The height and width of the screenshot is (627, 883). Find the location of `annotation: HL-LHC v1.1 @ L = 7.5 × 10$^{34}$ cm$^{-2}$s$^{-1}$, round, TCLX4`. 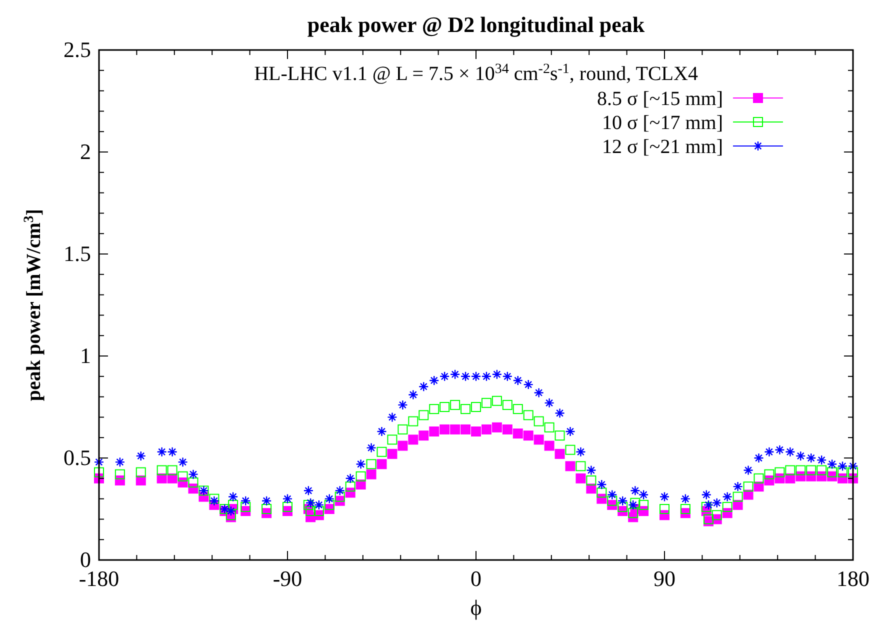

annotation: HL-LHC v1.1 @ L = 7.5 × 10$^{34}$ cm$^{-2}$s$^{-1}$, round, TCLX4 is located at coordinates (476, 73).